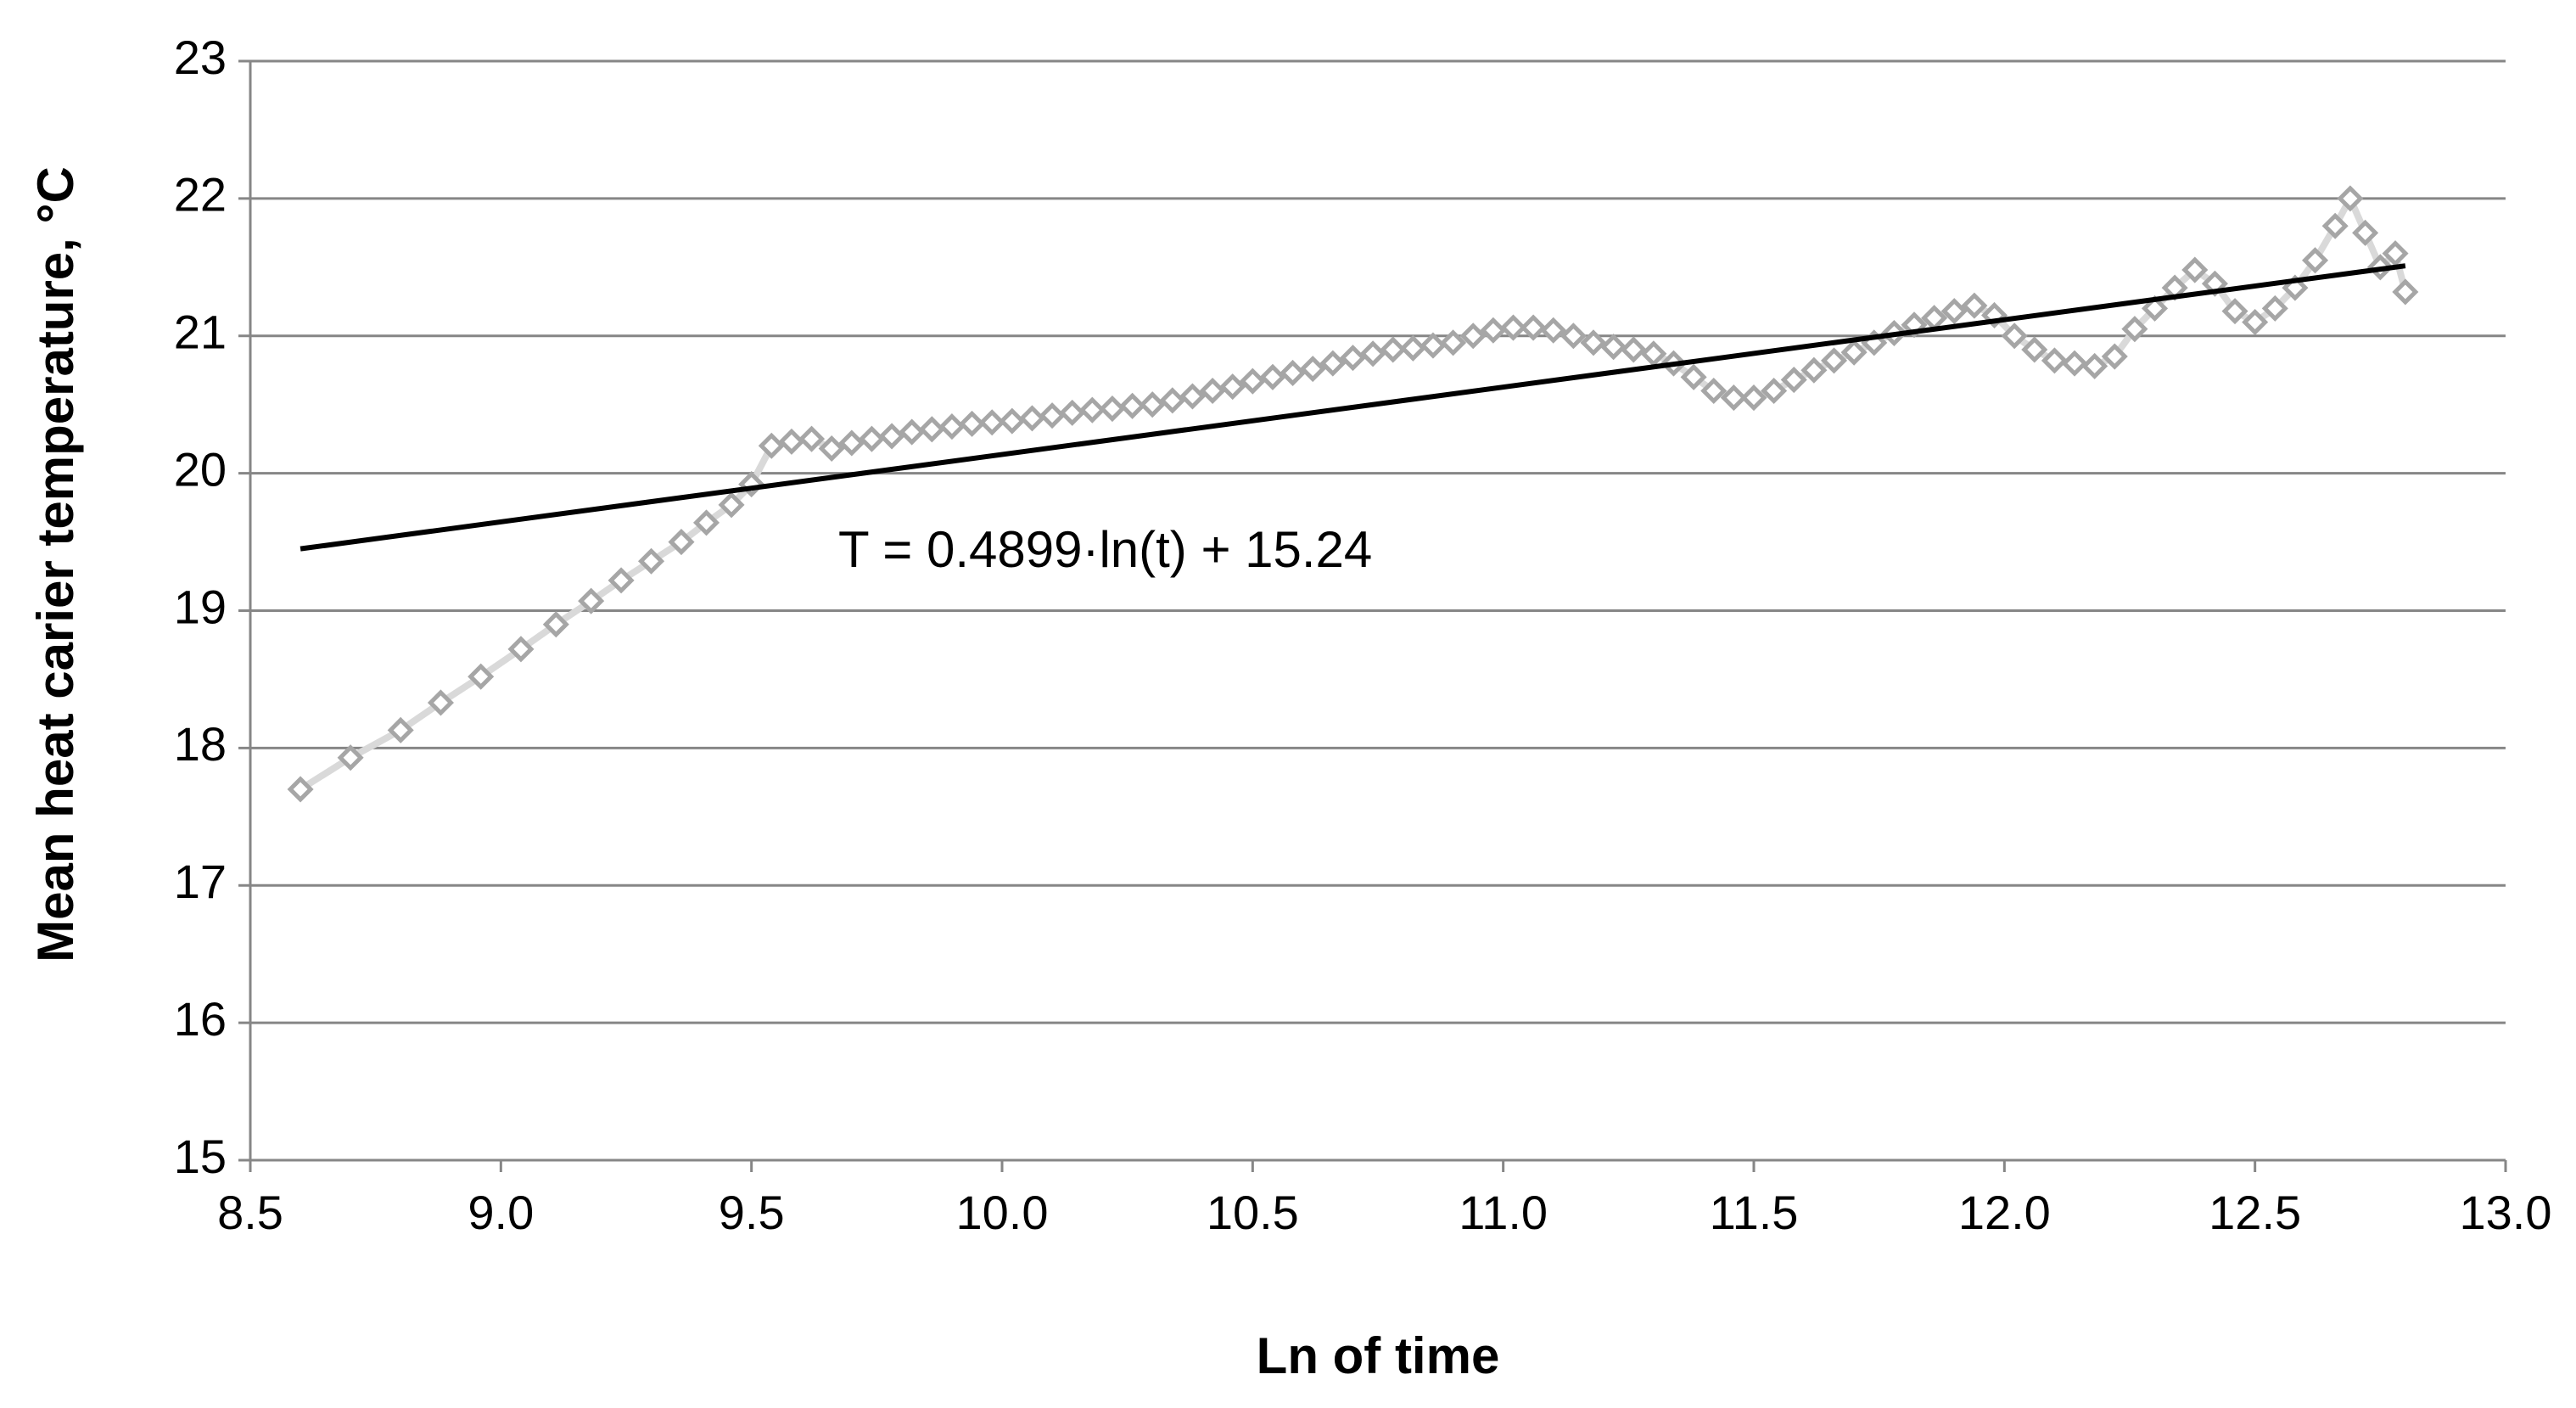  What do you see at coordinates (501, 1212) in the screenshot?
I see `x-tick-label: 9.0` at bounding box center [501, 1212].